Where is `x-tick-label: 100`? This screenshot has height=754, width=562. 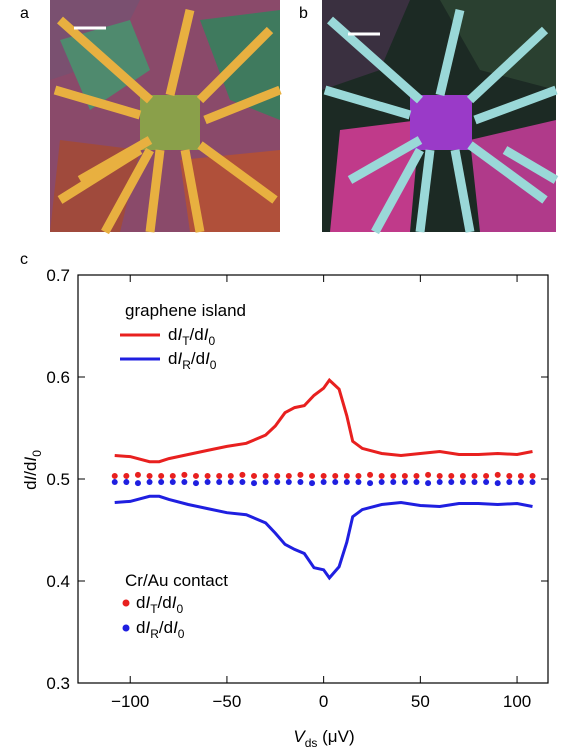 x-tick-label: 100 is located at coordinates (517, 701).